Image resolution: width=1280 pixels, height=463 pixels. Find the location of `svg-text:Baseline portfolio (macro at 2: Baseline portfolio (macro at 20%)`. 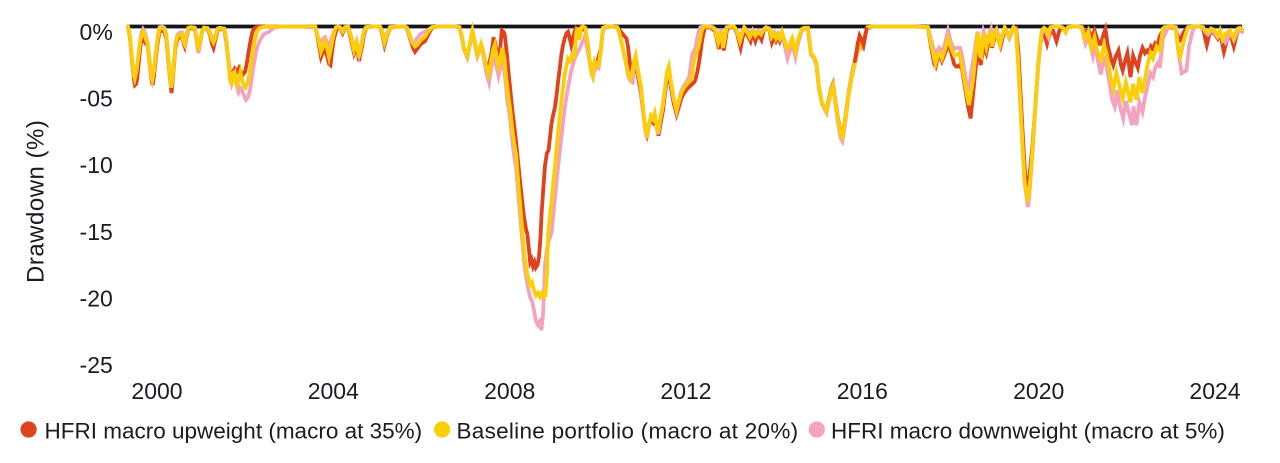

svg-text:Baseline portfolio (macro at 2: Baseline portfolio (macro at 20%) is located at coordinates (628, 431).